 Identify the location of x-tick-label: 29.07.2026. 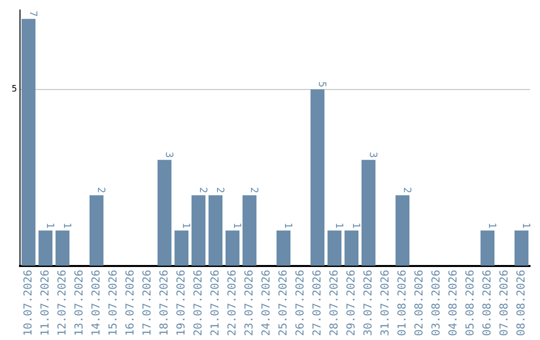
(351, 303).